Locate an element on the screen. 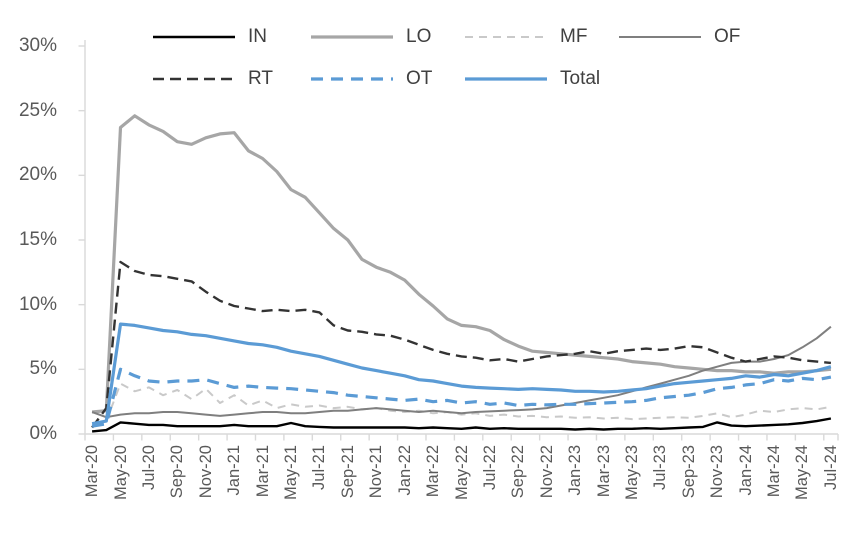 The height and width of the screenshot is (534, 852). x-tick-label: Jul-23 is located at coordinates (660, 467).